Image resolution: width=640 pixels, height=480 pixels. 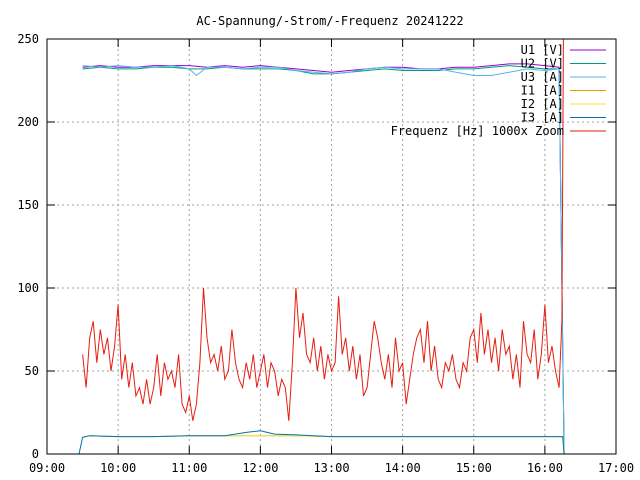 I want to click on legend-label: U2 [V], so click(x=542, y=64).